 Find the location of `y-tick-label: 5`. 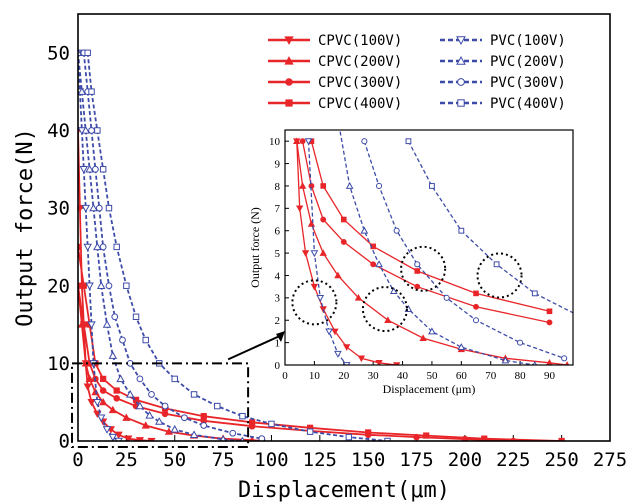

y-tick-label: 5 is located at coordinates (278, 254).